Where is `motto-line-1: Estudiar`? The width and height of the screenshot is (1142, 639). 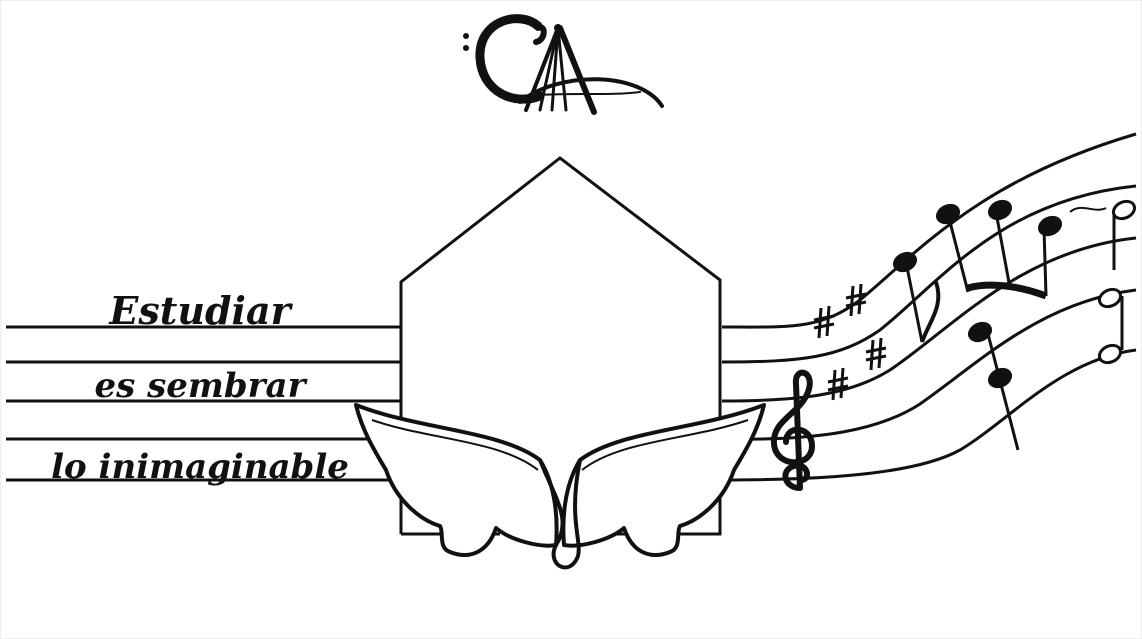
motto-line-1: Estudiar is located at coordinates (200, 310).